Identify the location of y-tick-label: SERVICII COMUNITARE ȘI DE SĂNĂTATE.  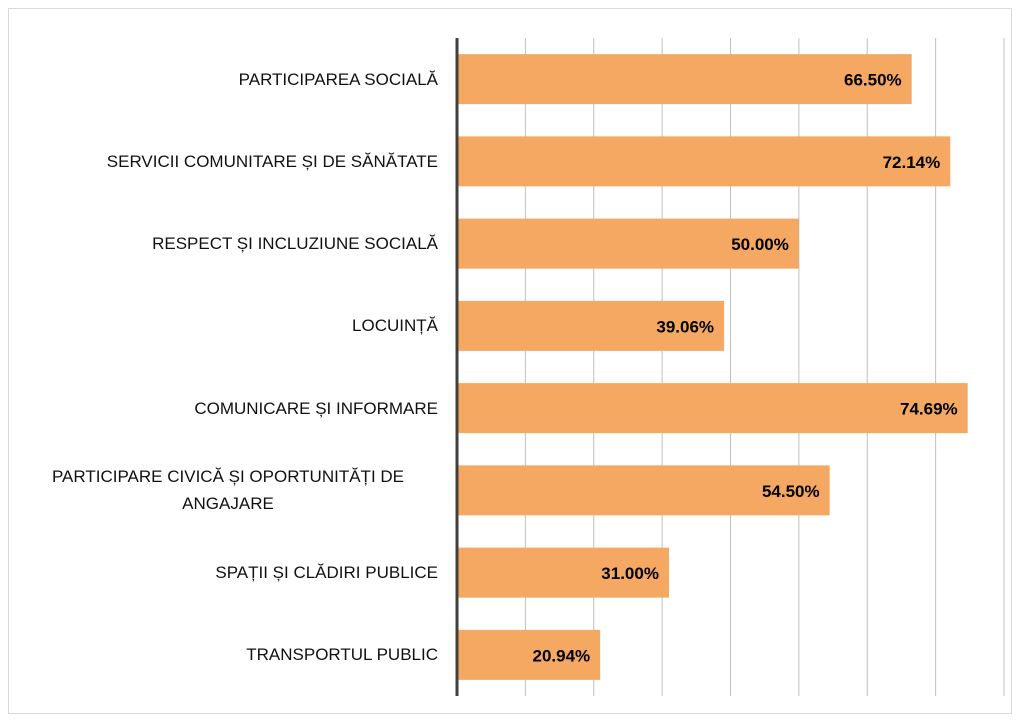
(228, 161).